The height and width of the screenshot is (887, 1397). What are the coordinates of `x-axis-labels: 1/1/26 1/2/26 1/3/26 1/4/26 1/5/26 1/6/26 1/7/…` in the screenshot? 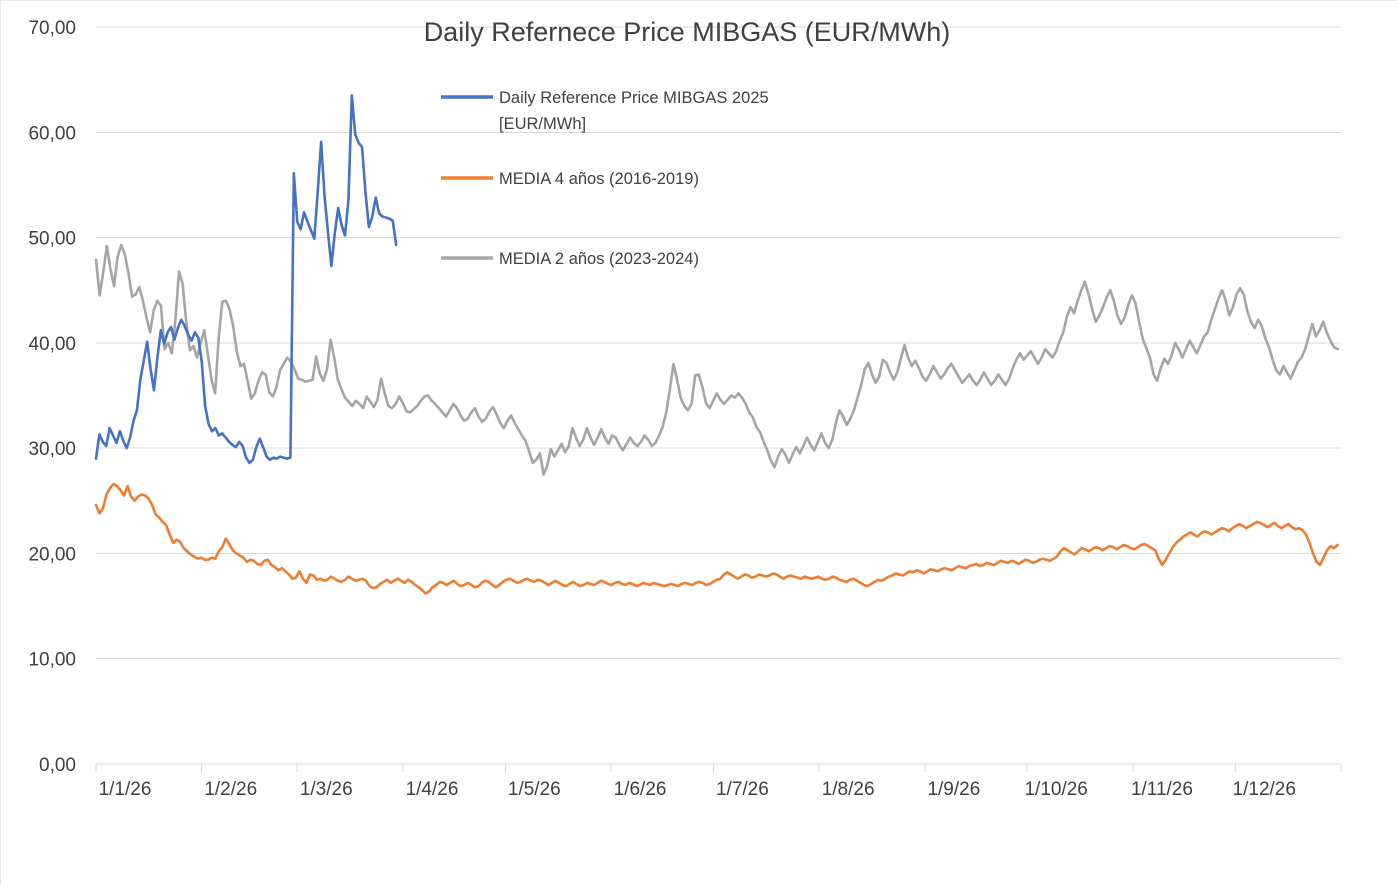 It's located at (697, 789).